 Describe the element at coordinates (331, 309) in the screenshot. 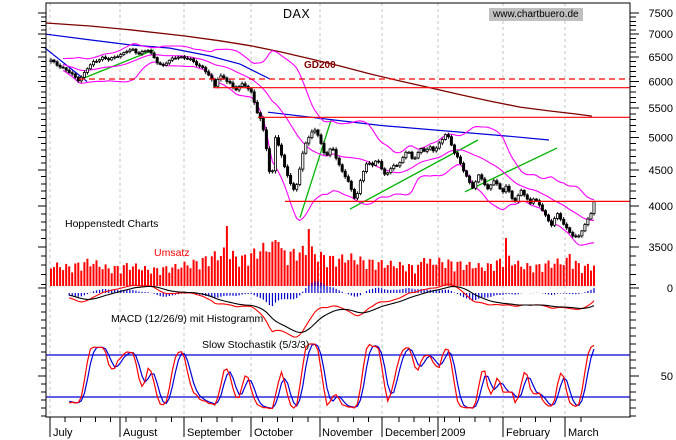

I see `macd-pane` at that location.